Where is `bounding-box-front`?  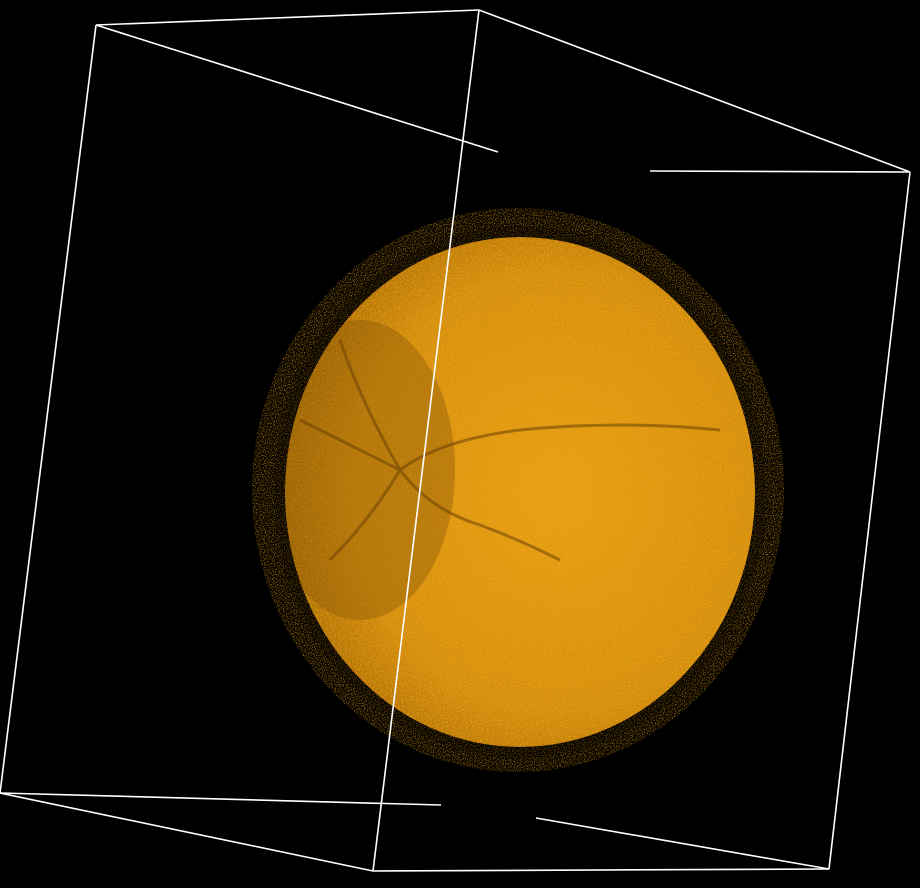 bounding-box-front is located at coordinates (426, 440).